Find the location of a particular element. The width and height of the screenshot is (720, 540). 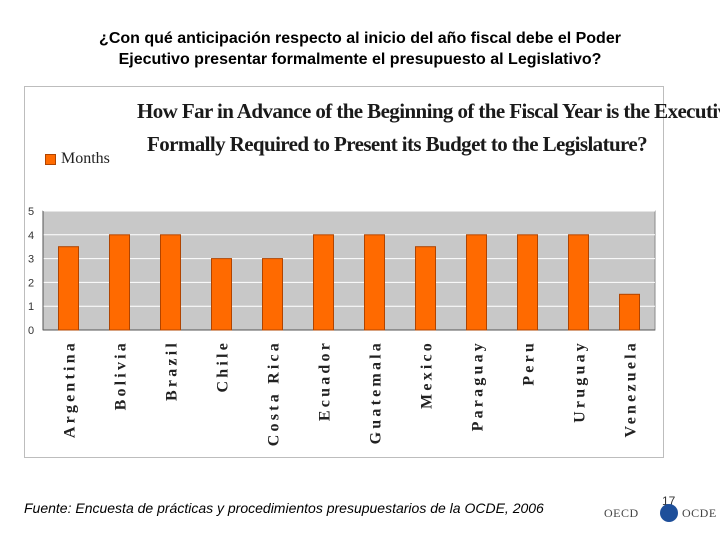

bar-mexico is located at coordinates (425, 288).